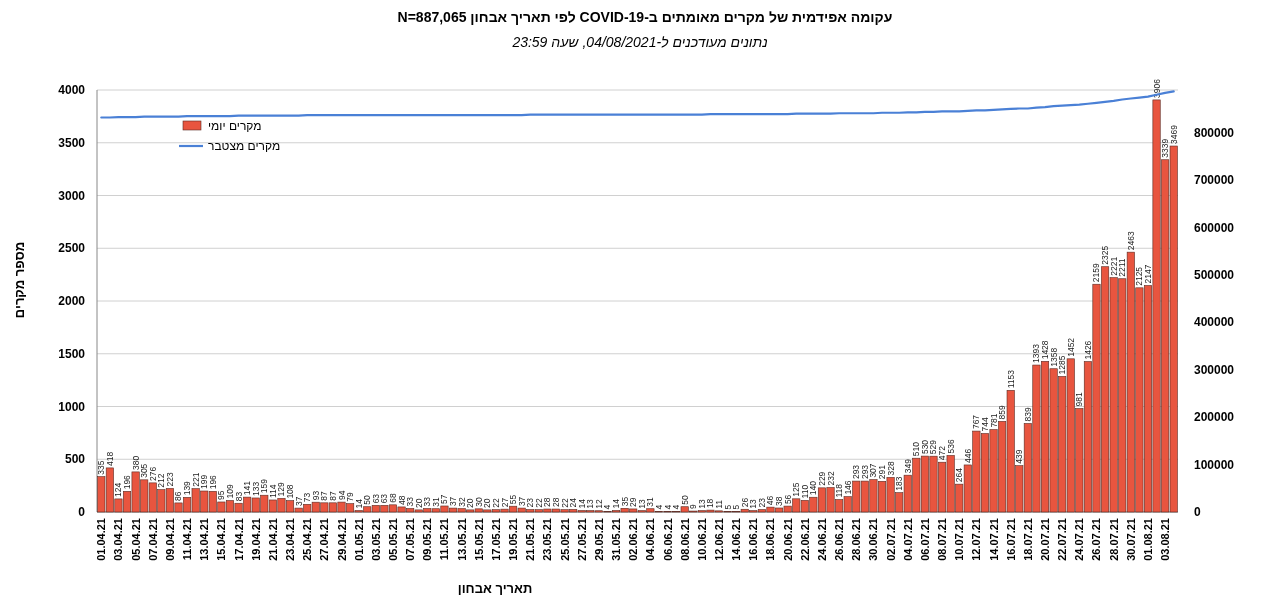 Image resolution: width=1261 pixels, height=598 pixels. I want to click on data-label: 328, so click(890, 468).